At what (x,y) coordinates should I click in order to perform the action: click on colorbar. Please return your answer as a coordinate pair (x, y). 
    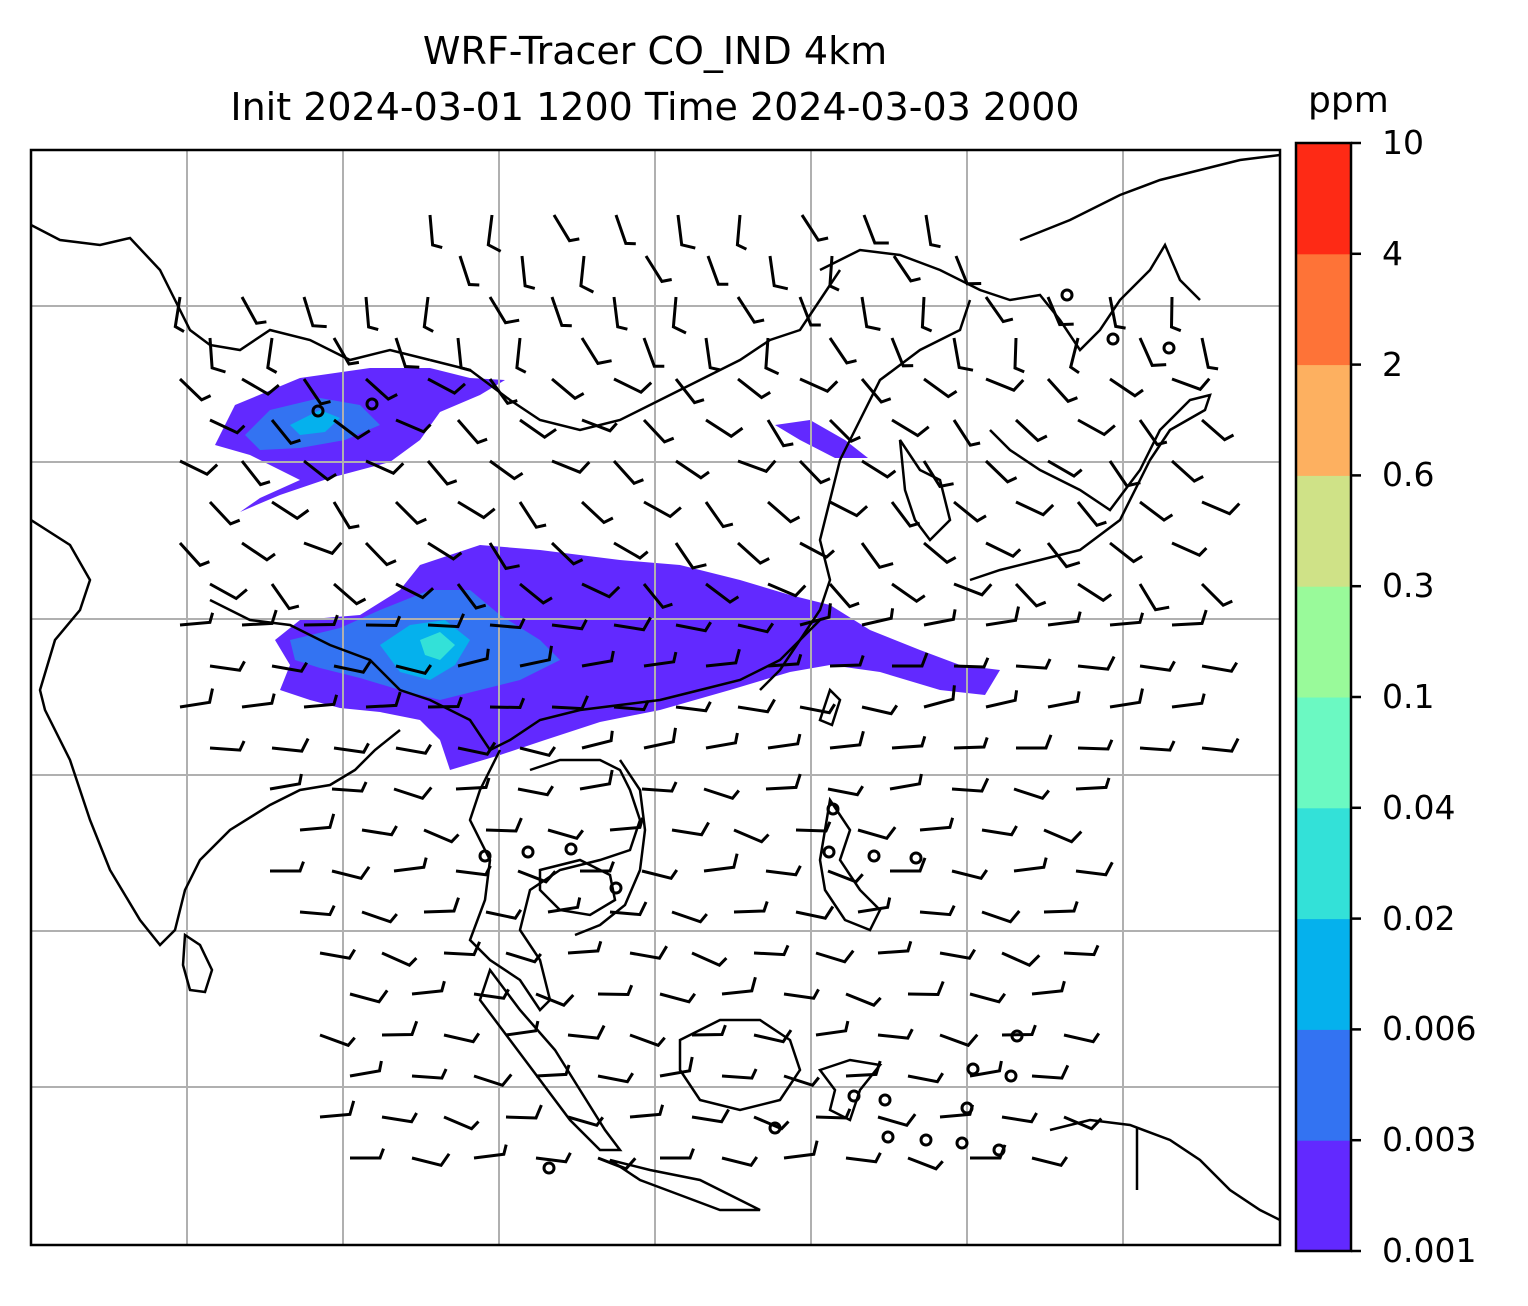
    Looking at the image, I should click on (1328, 697).